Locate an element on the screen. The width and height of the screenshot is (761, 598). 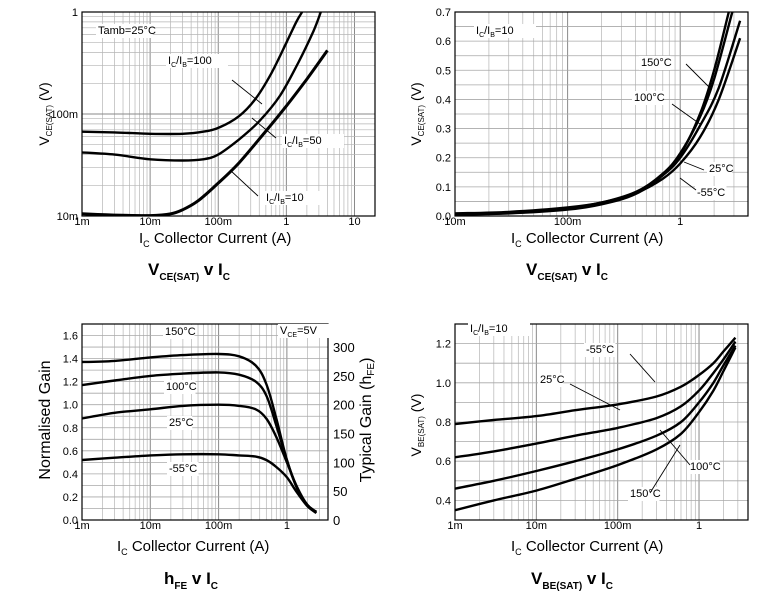
y2-tick-label: 100 is located at coordinates (344, 462).